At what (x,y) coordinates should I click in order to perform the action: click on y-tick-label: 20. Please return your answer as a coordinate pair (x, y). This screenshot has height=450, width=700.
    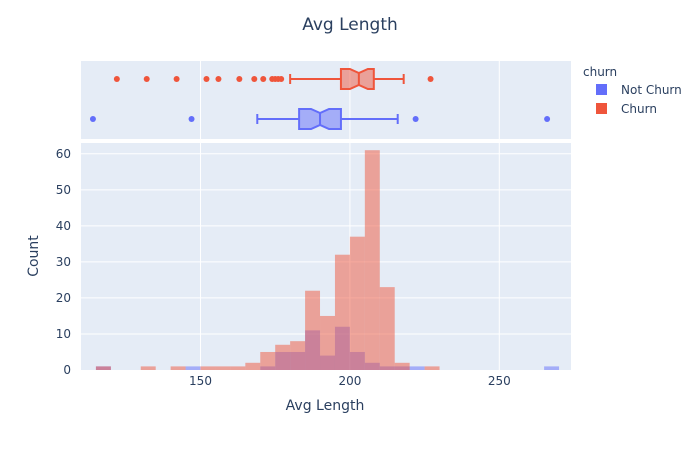
    Looking at the image, I should click on (63, 298).